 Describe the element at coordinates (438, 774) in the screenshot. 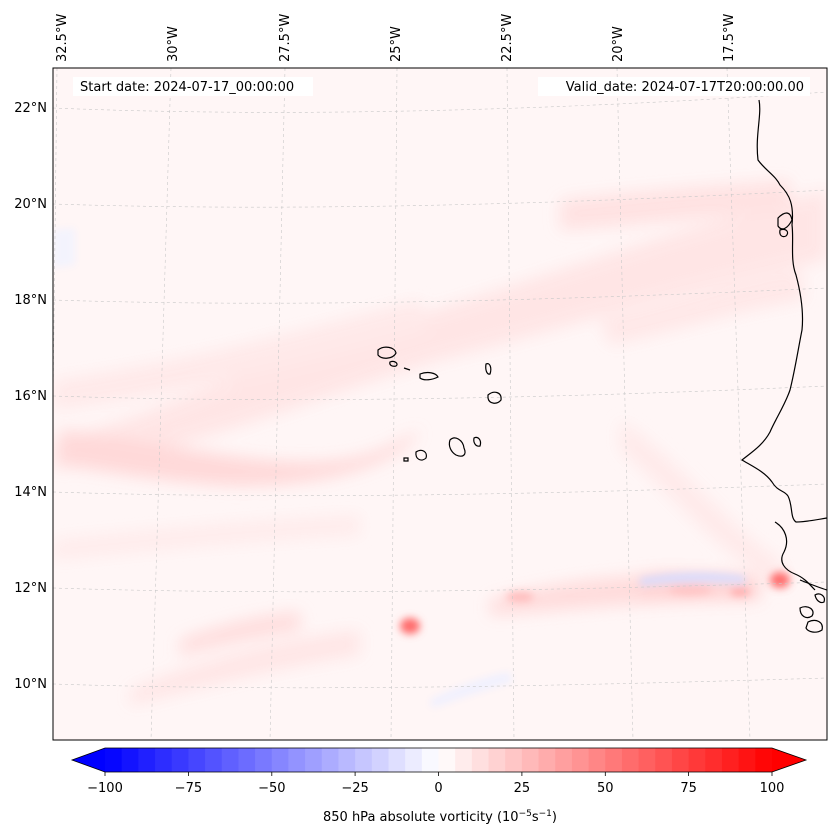

I see `colorbar-ticks` at that location.